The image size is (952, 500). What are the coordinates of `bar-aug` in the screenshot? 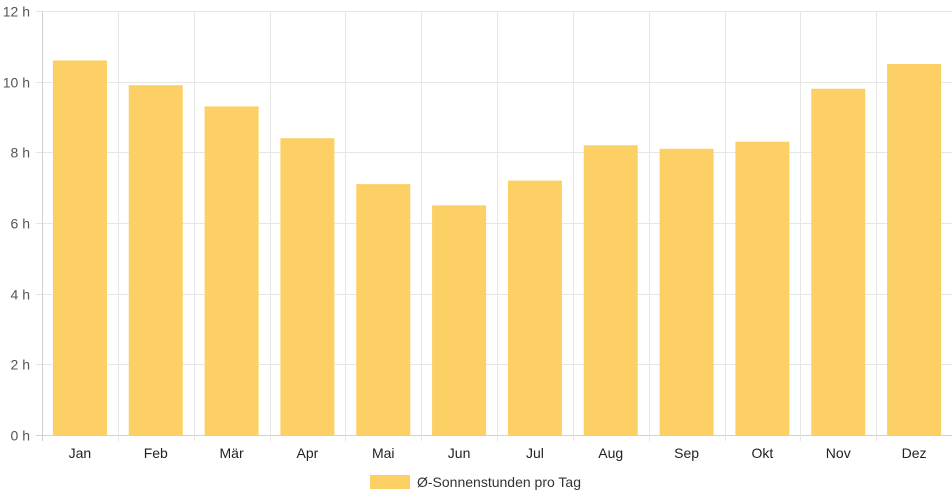 It's located at (610, 290).